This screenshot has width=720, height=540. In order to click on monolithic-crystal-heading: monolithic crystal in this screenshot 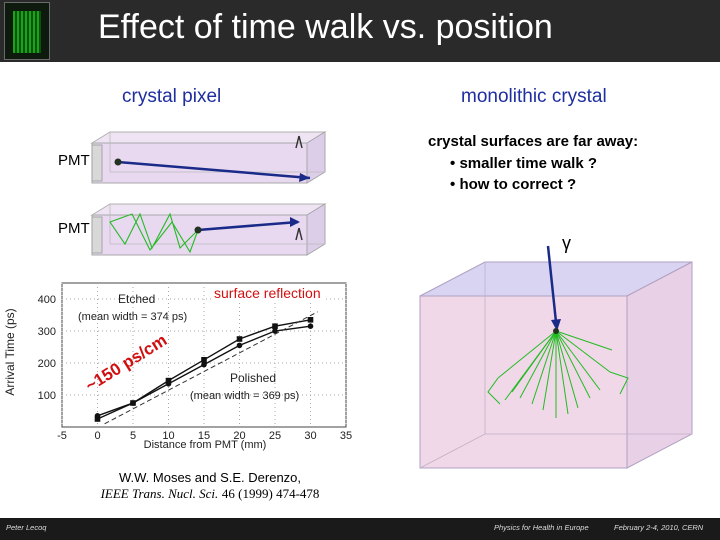, I will do `click(534, 96)`.